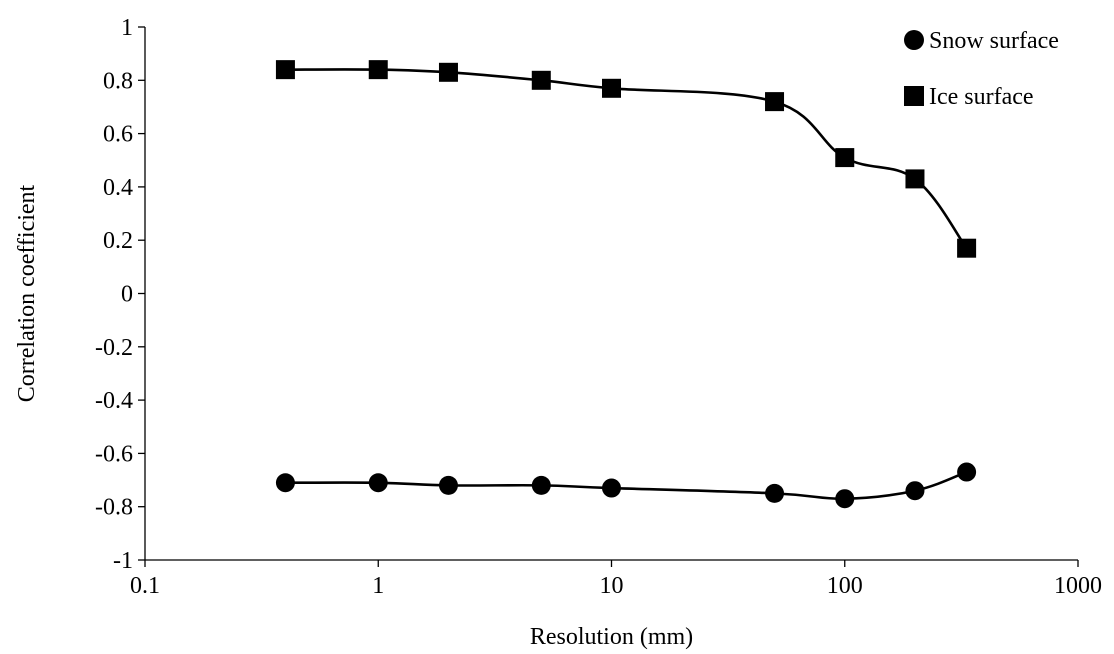 This screenshot has height=654, width=1114. Describe the element at coordinates (981, 69) in the screenshot. I see `legend: Snow surface Ice surface` at that location.